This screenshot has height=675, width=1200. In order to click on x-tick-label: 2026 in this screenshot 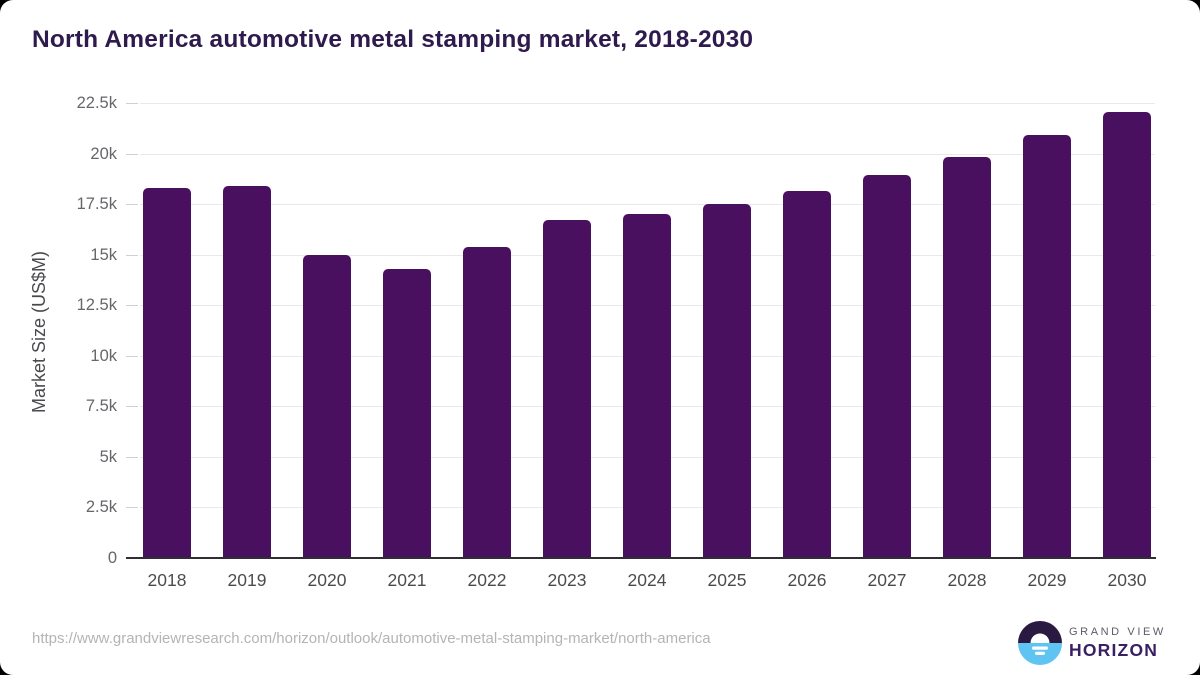, I will do `click(807, 580)`.